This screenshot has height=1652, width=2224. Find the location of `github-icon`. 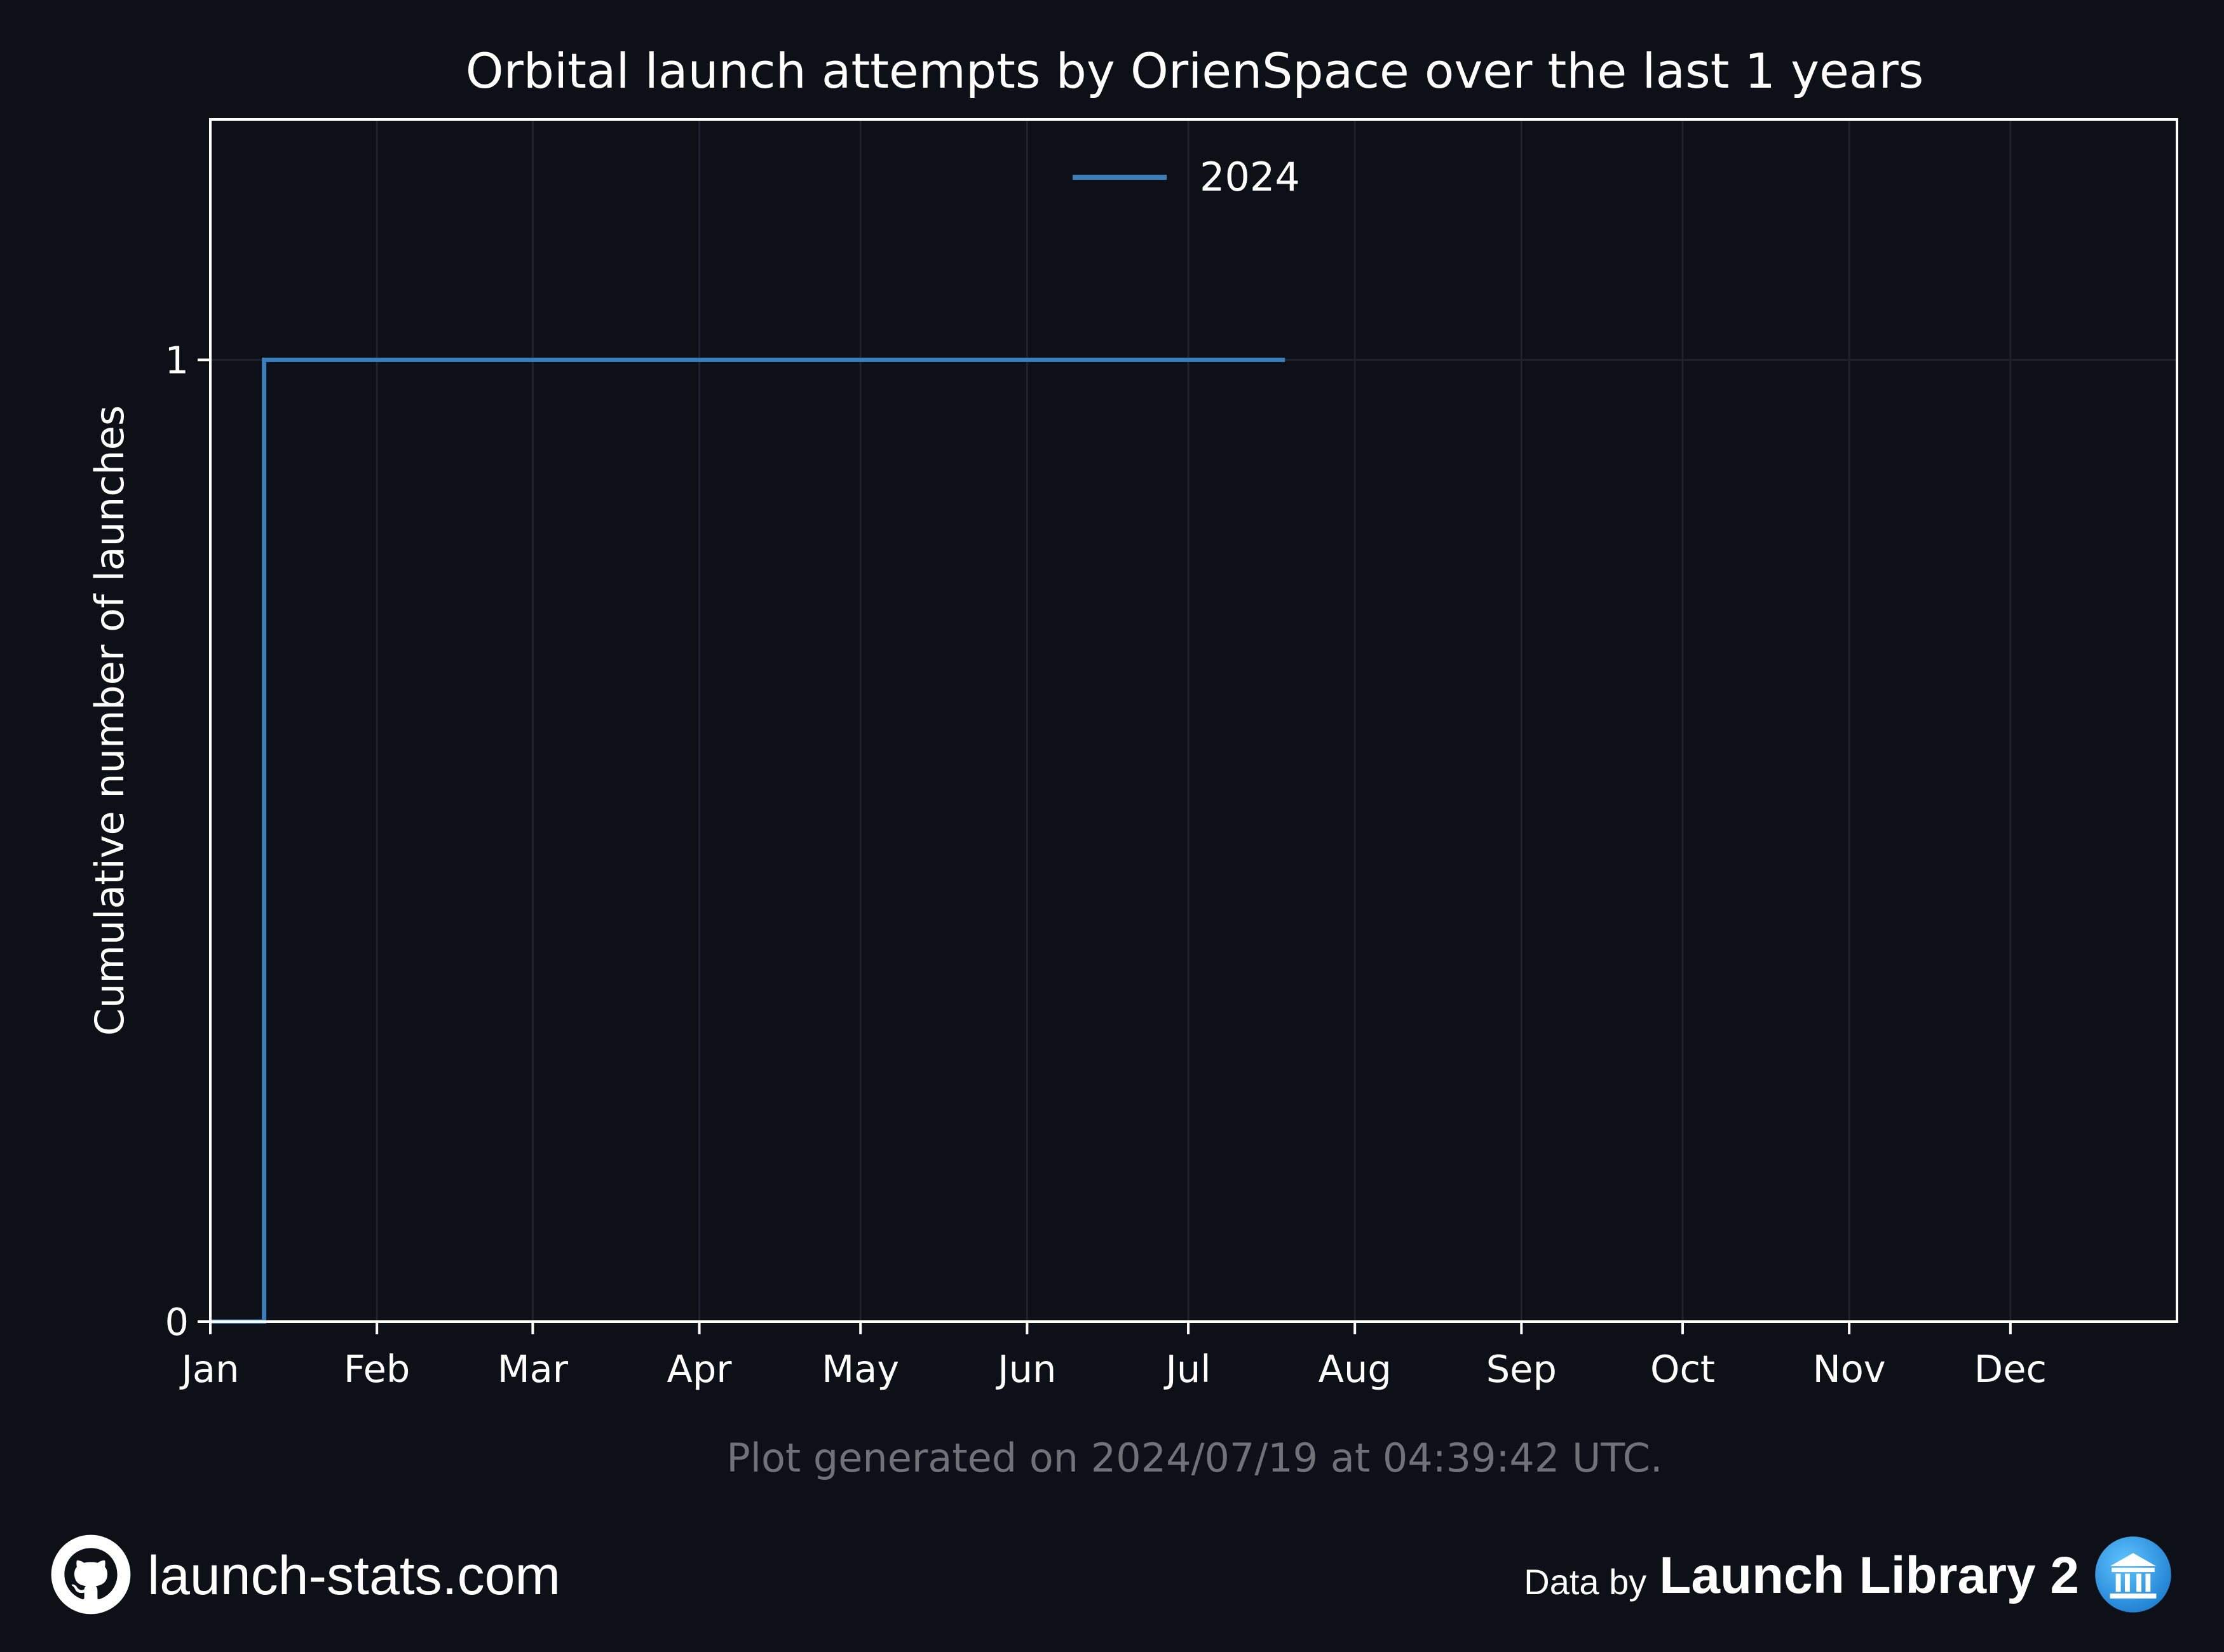

github-icon is located at coordinates (91, 1575).